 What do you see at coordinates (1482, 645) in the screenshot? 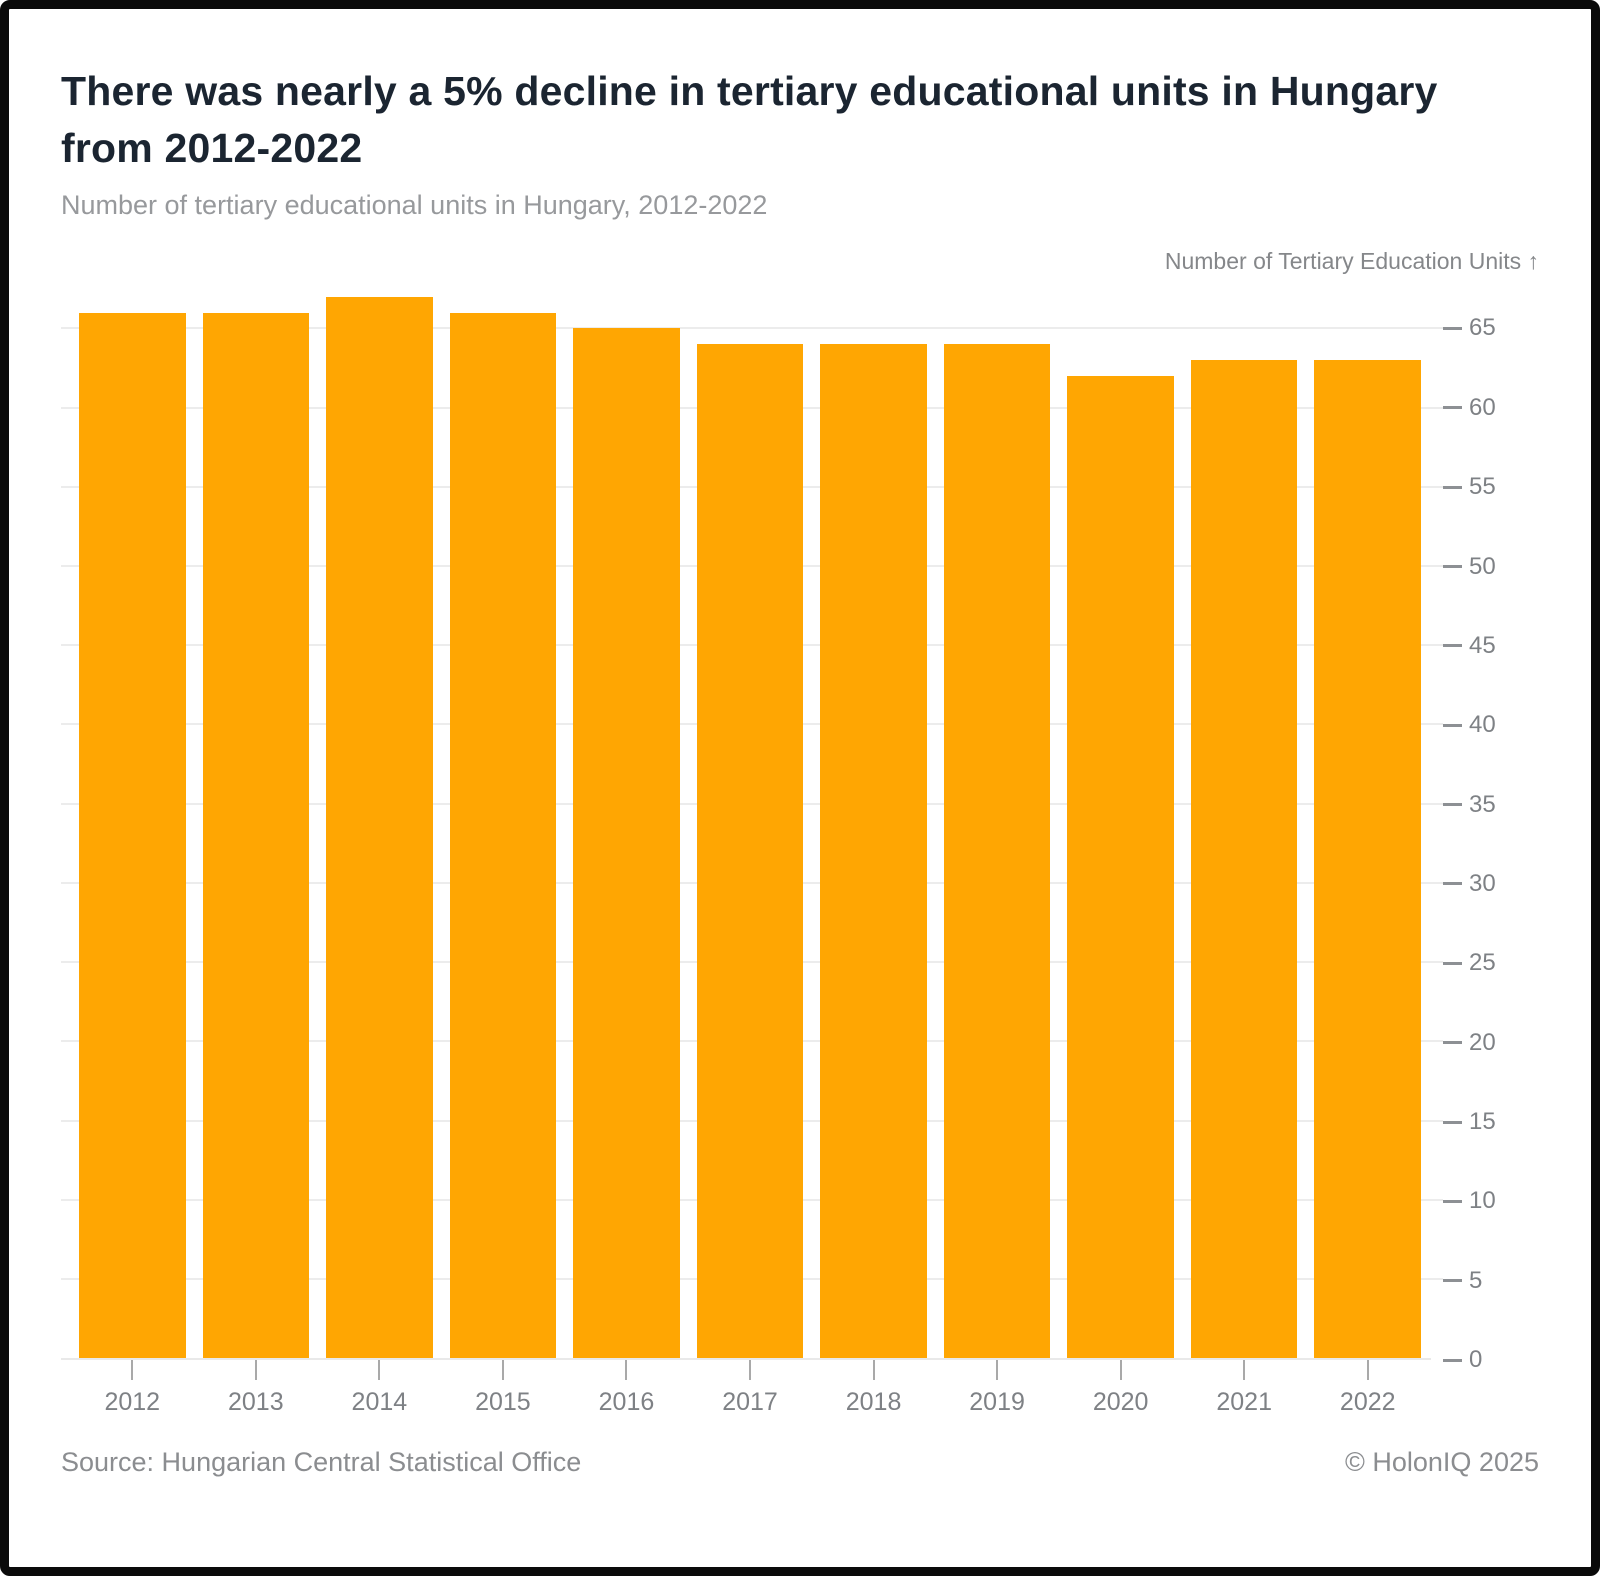
I see `y-tick-label: 45` at bounding box center [1482, 645].